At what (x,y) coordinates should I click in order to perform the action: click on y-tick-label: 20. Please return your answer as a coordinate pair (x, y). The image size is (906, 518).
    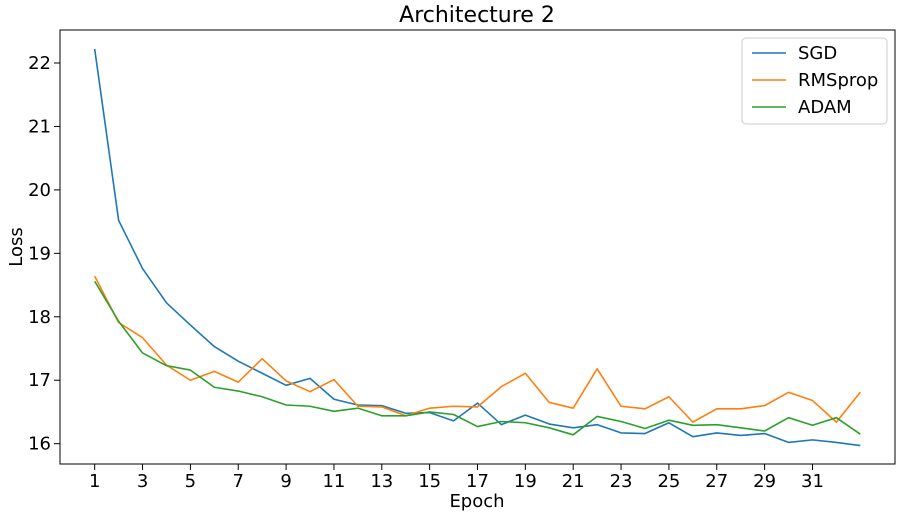
    Looking at the image, I should click on (39, 190).